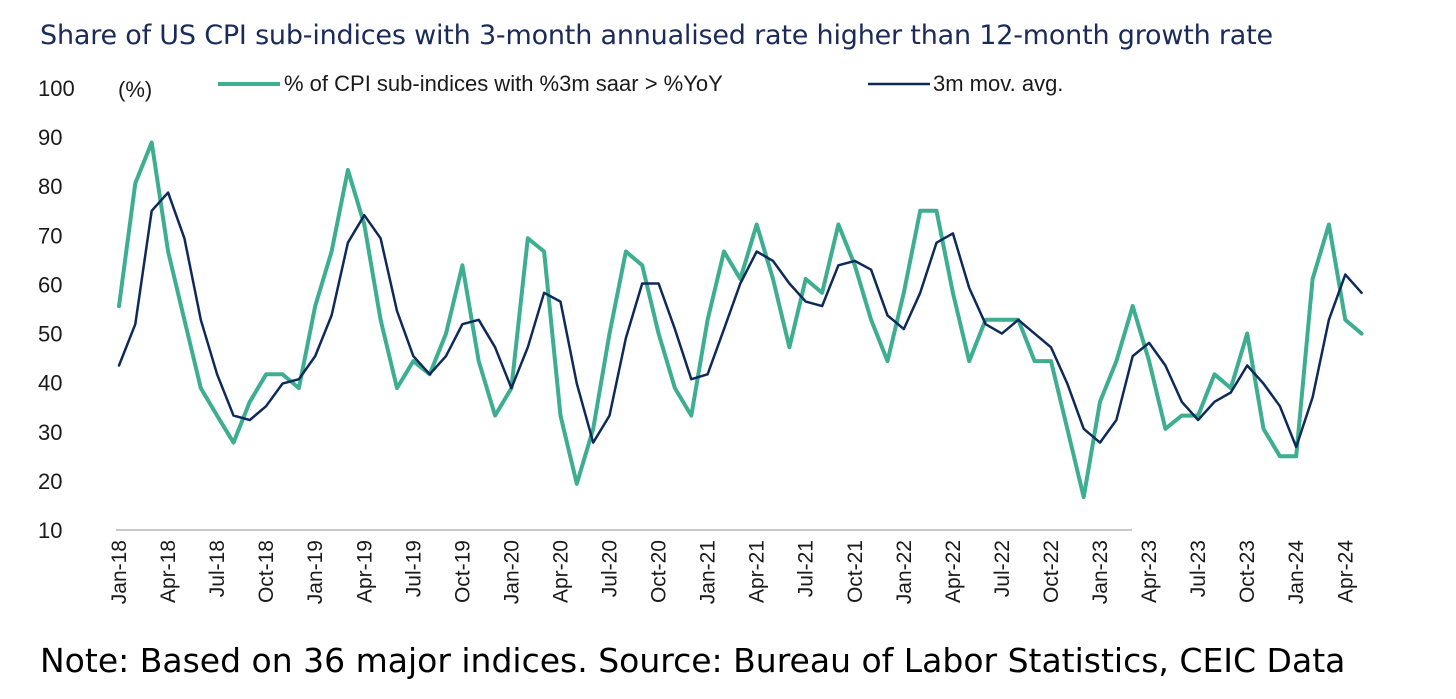 The width and height of the screenshot is (1456, 699). What do you see at coordinates (806, 568) in the screenshot?
I see `x-tick-label: Jul-21` at bounding box center [806, 568].